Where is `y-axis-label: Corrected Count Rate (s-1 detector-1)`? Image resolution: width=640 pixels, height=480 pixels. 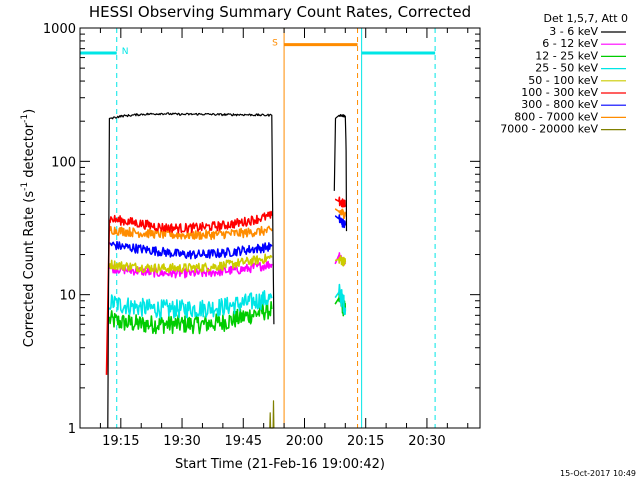 y-axis-label: Corrected Count Rate (s-1 detector-1) is located at coordinates (28, 228).